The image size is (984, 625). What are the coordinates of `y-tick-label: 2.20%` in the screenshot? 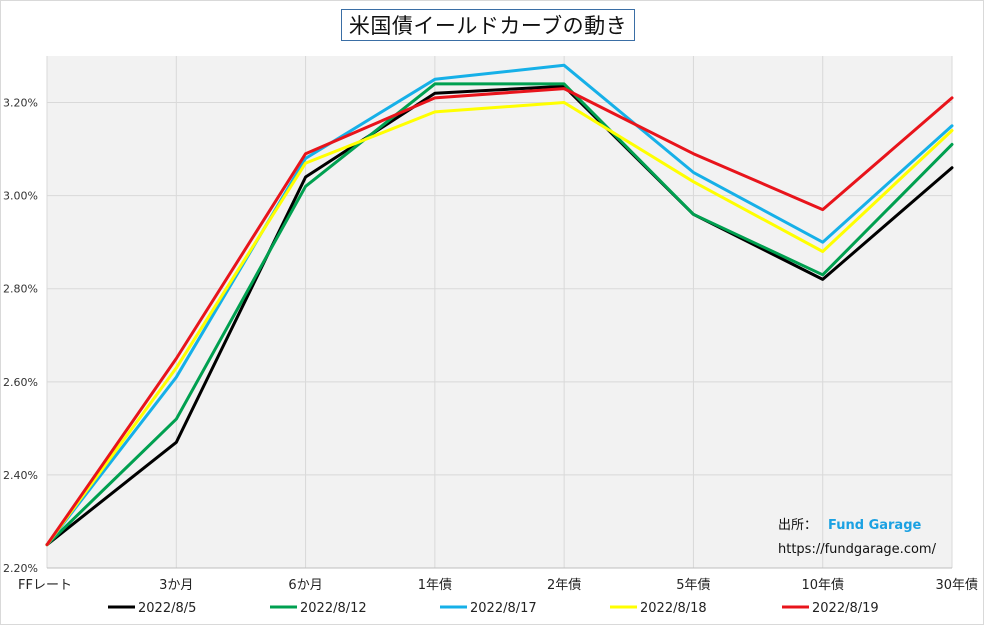 It's located at (20, 568).